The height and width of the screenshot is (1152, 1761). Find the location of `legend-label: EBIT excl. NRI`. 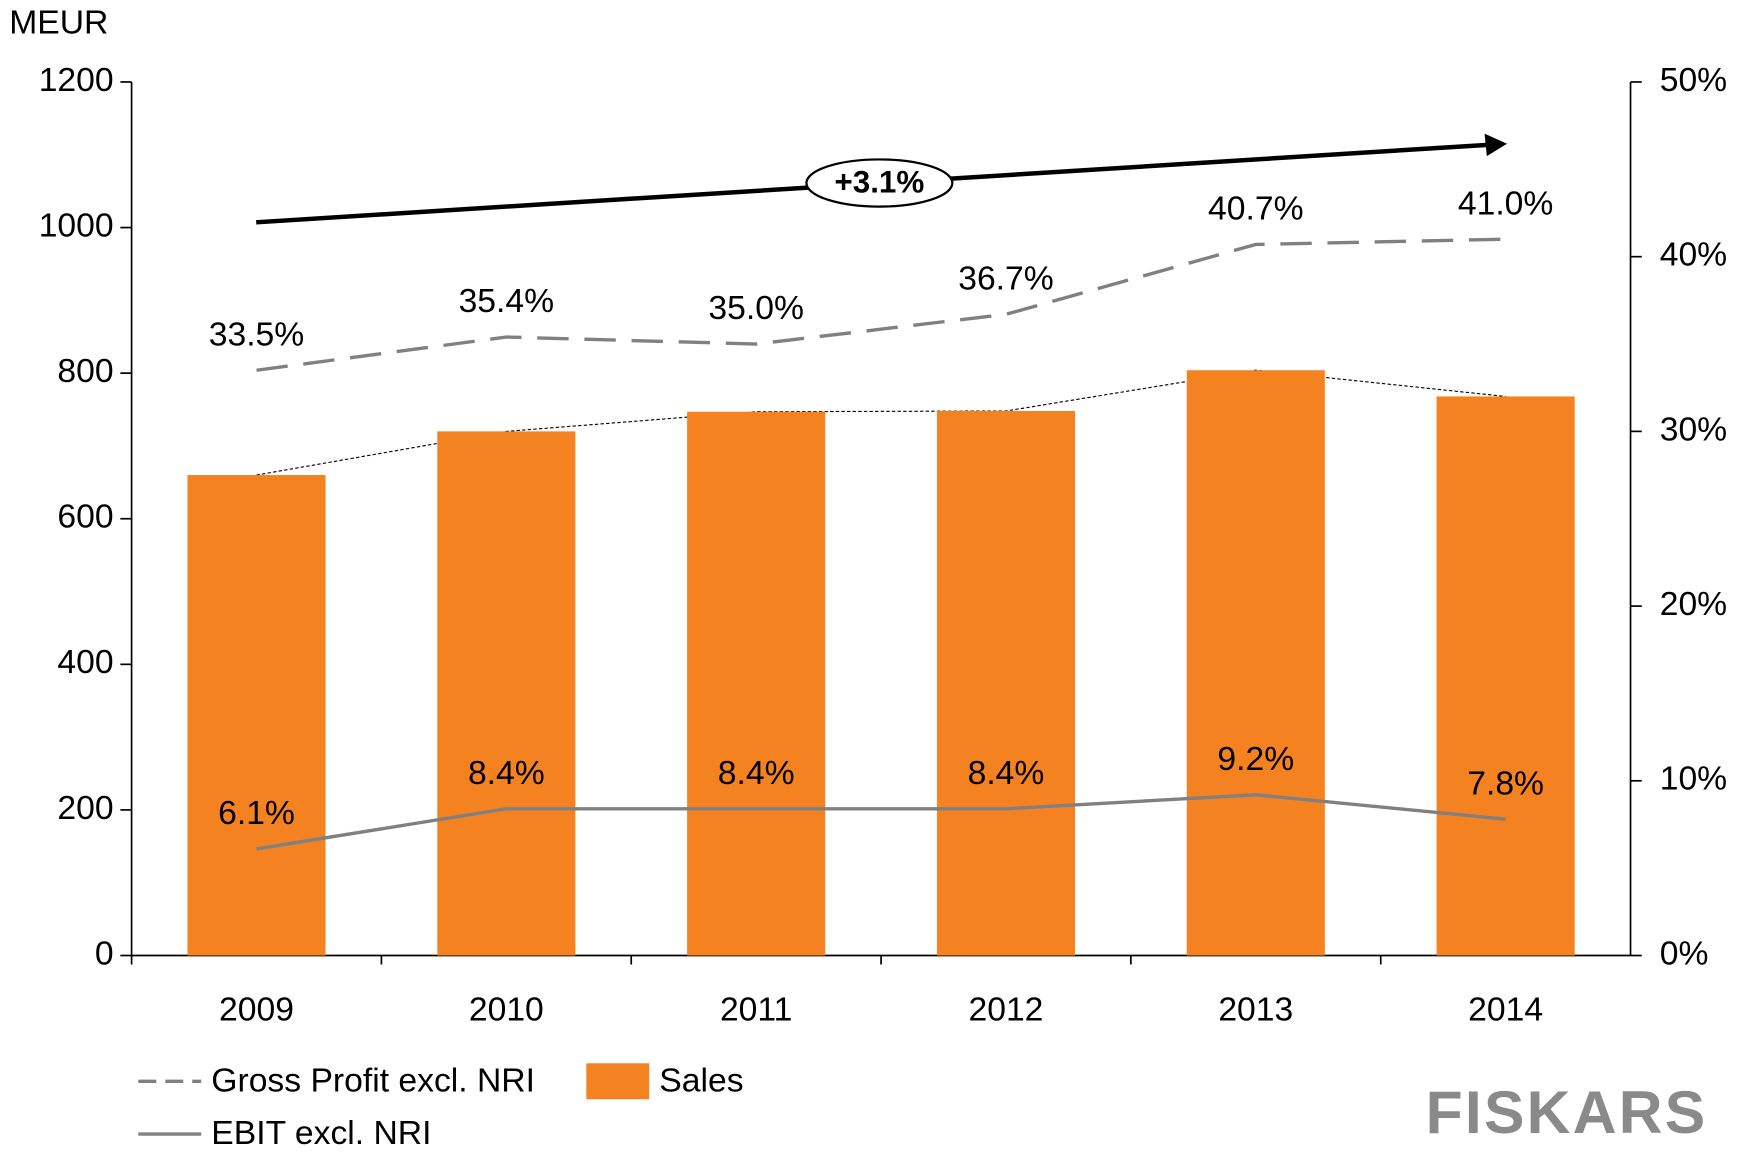

legend-label: EBIT excl. NRI is located at coordinates (321, 1133).